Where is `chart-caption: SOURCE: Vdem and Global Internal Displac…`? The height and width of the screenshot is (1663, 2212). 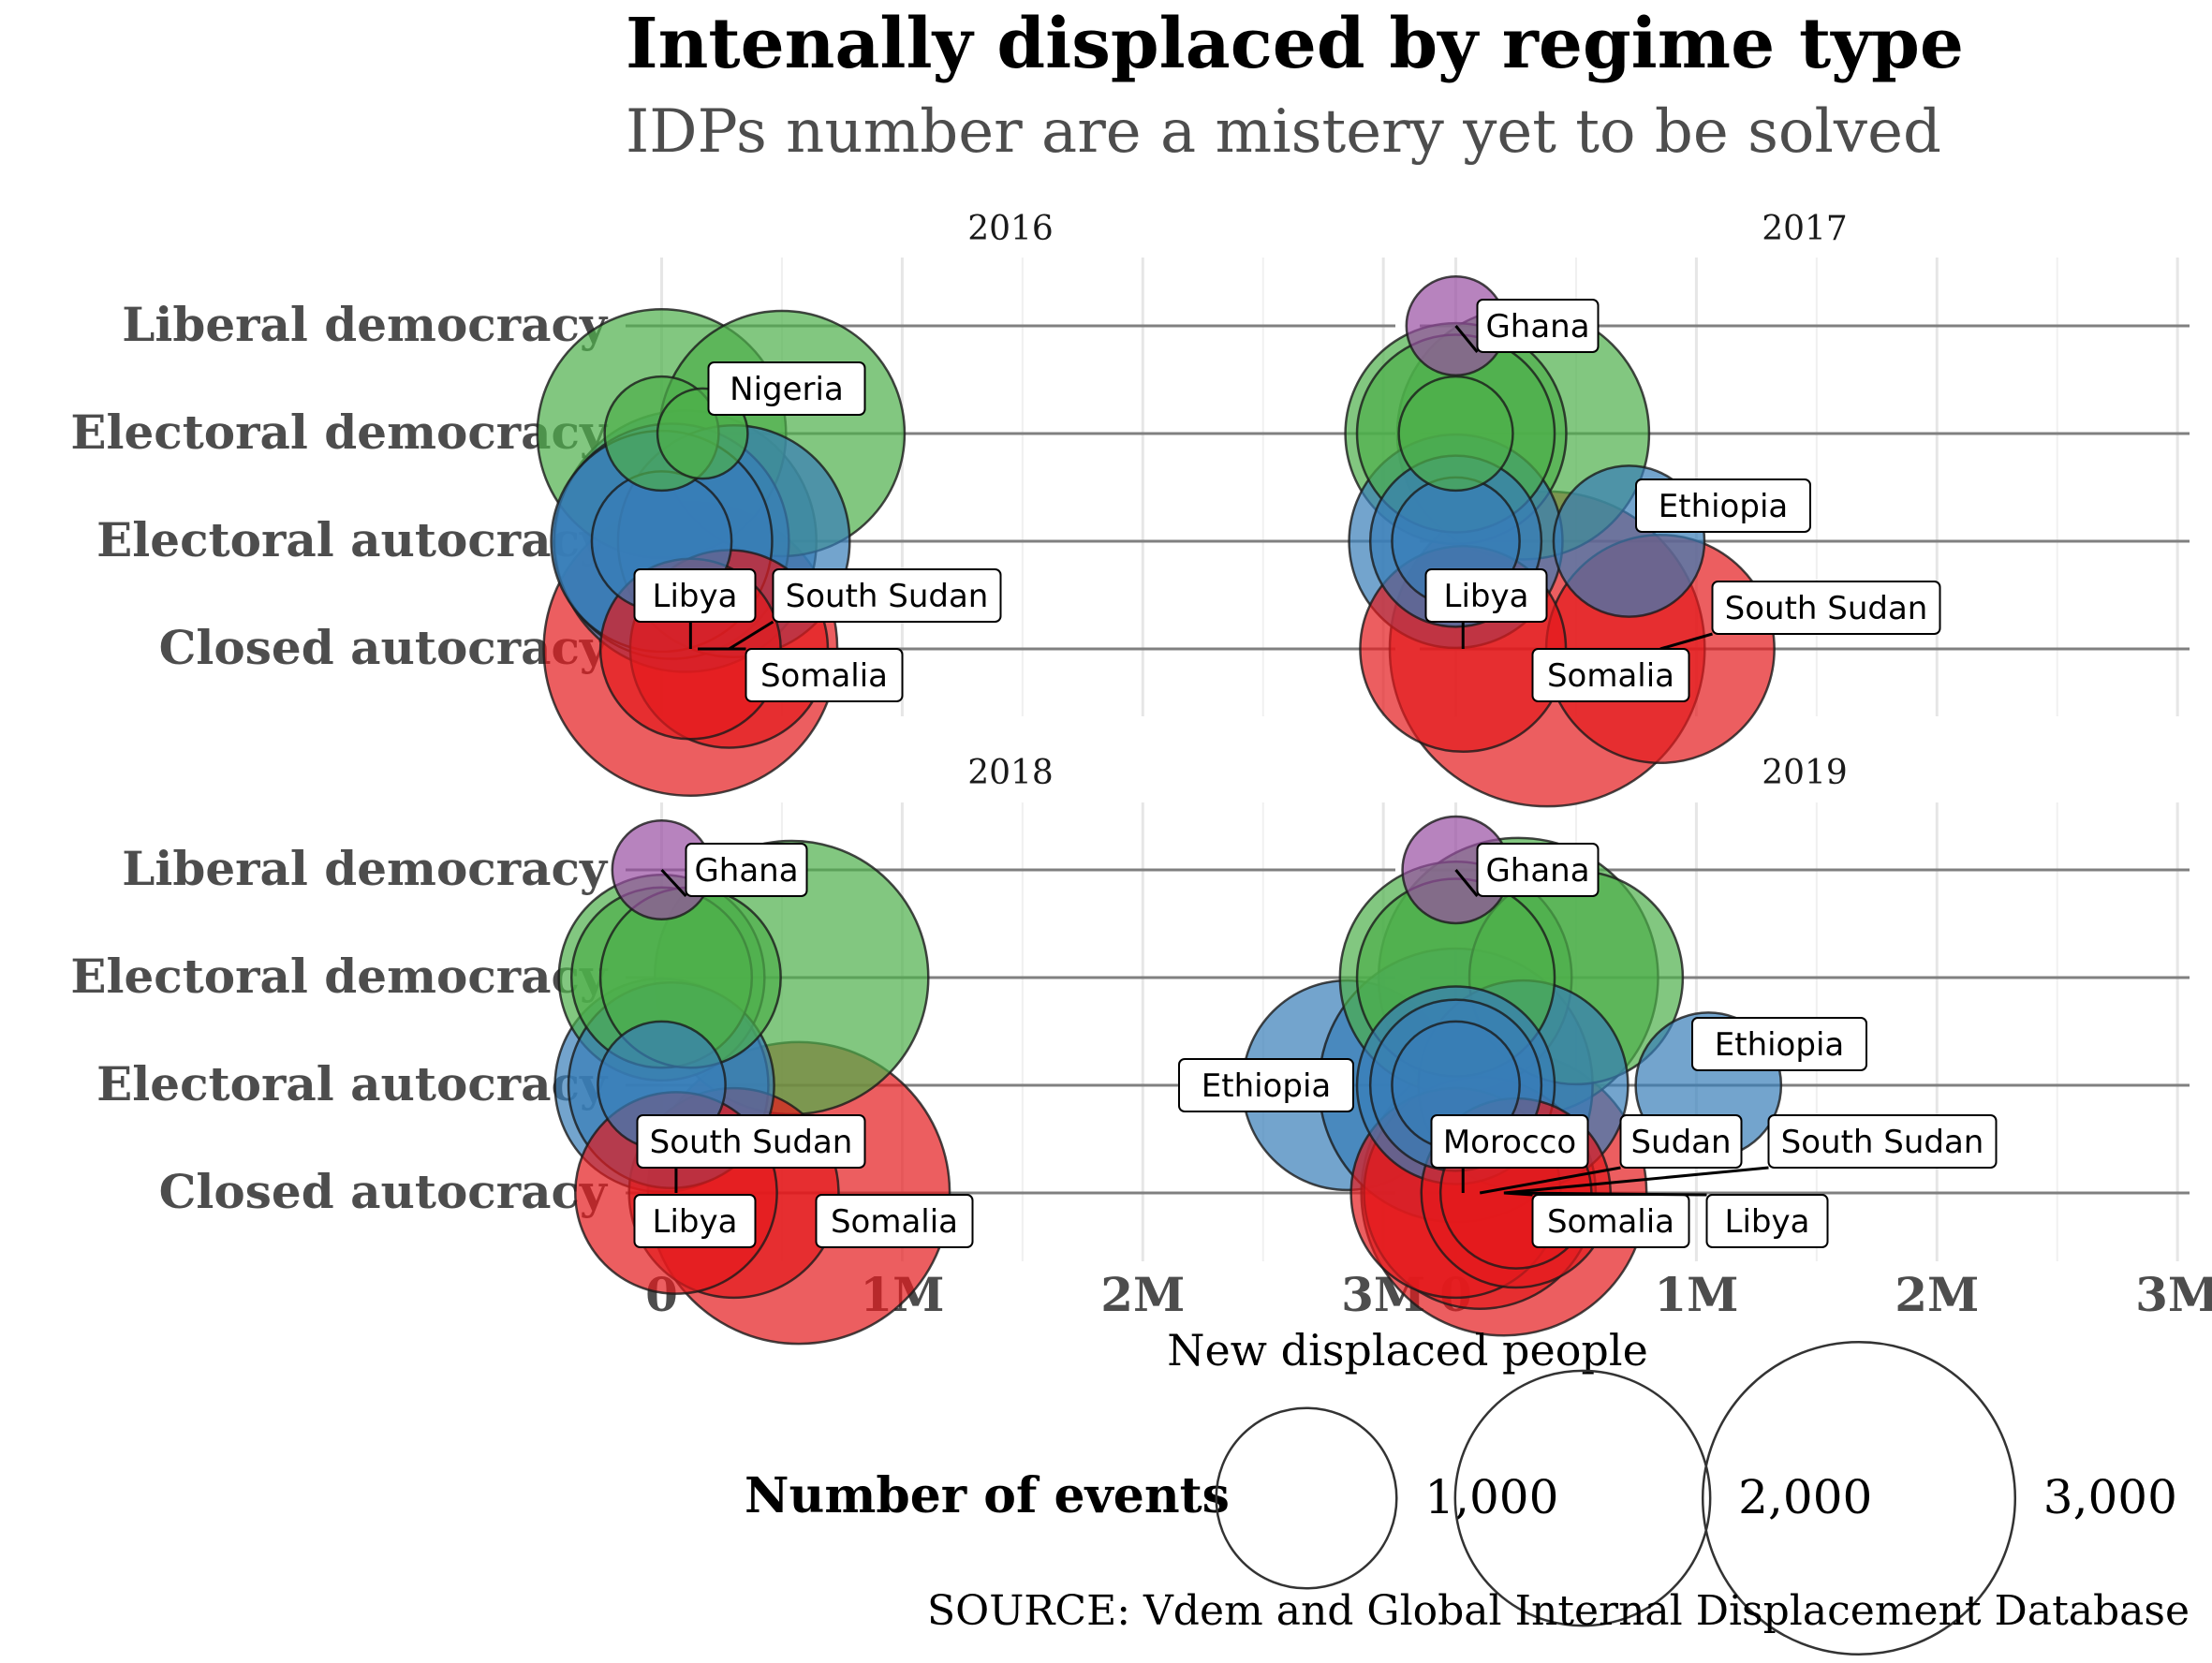
chart-caption: SOURCE: Vdem and Global Internal Displac… is located at coordinates (1558, 1611).